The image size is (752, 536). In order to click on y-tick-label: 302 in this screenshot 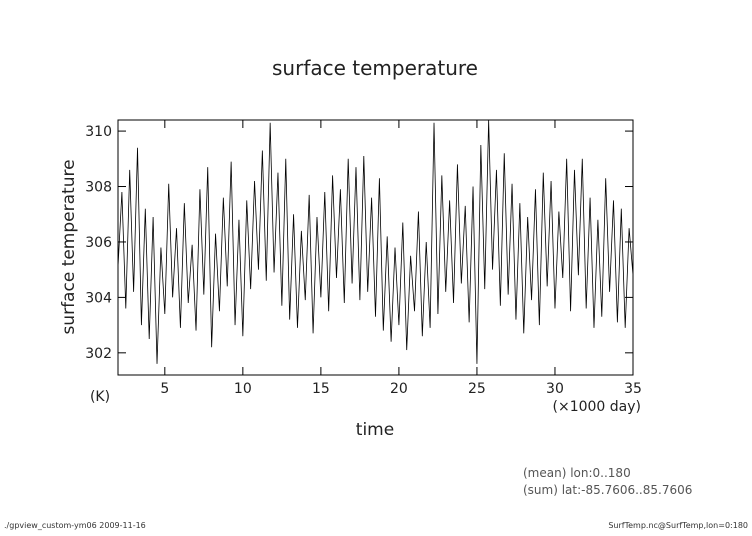, I will do `click(98, 354)`.